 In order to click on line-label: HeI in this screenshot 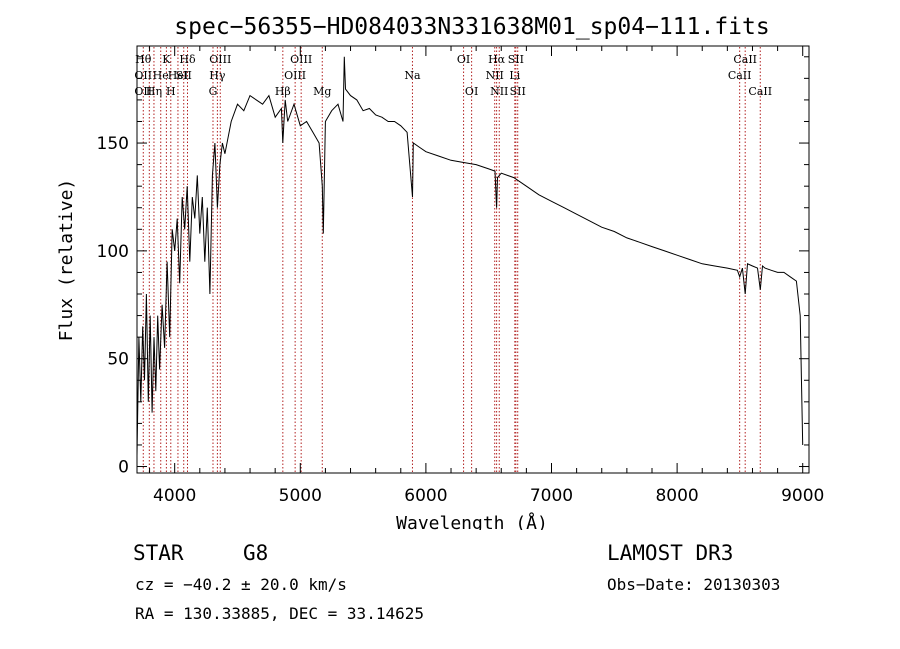, I will do `click(178, 75)`.